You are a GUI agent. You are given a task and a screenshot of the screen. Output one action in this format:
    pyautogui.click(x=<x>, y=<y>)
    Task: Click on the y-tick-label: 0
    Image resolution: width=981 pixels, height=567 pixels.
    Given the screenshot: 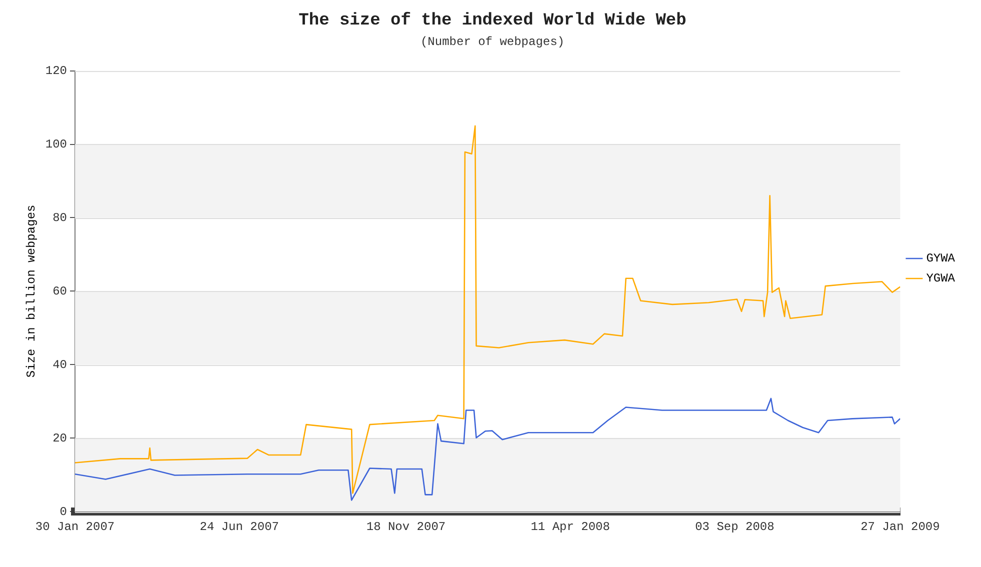 What is the action you would take?
    pyautogui.click(x=64, y=511)
    